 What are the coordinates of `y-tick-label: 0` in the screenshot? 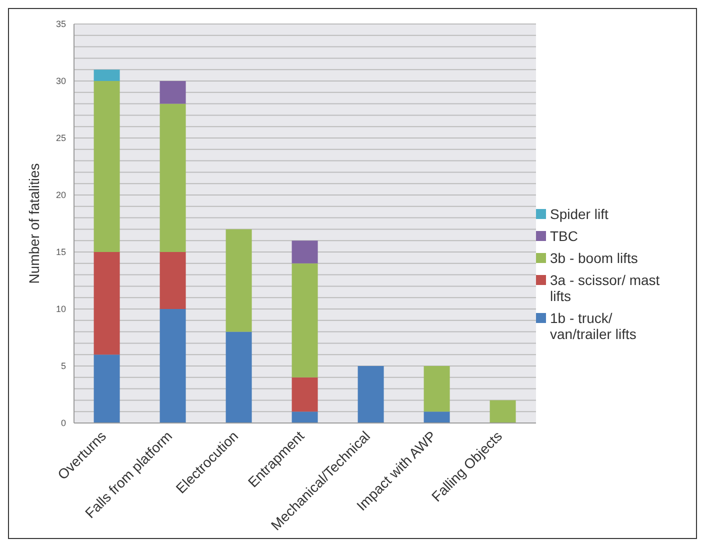 It's located at (63, 423).